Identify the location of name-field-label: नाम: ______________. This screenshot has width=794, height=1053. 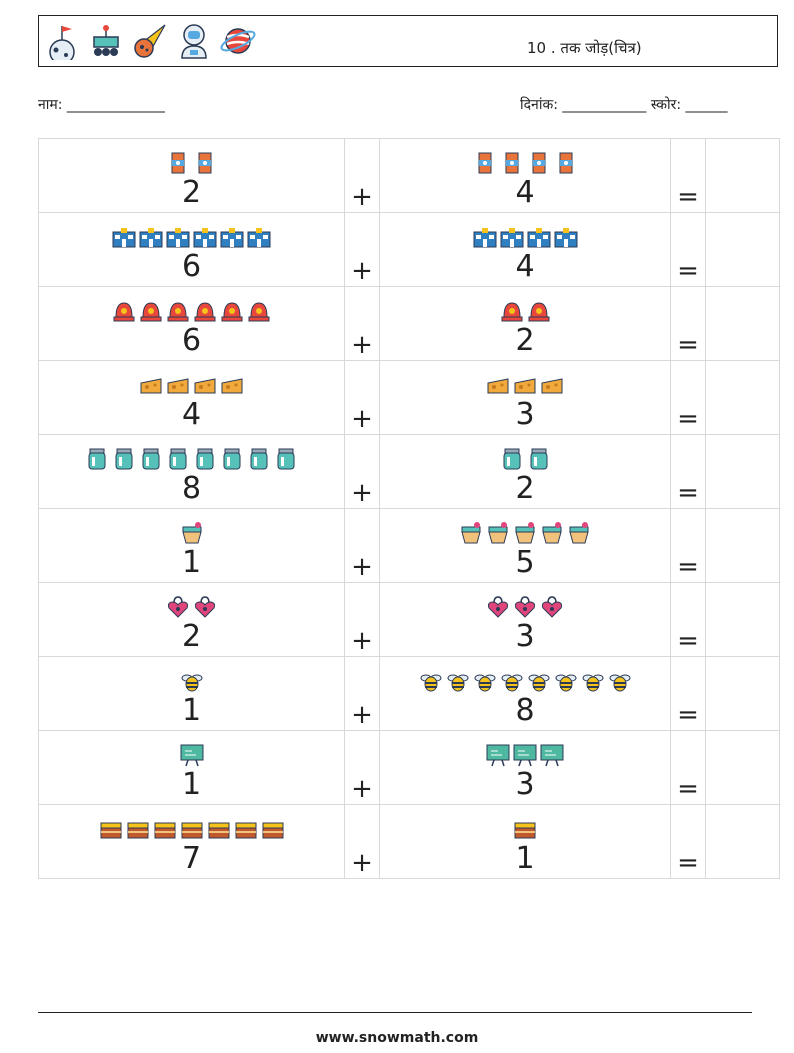
(101, 105).